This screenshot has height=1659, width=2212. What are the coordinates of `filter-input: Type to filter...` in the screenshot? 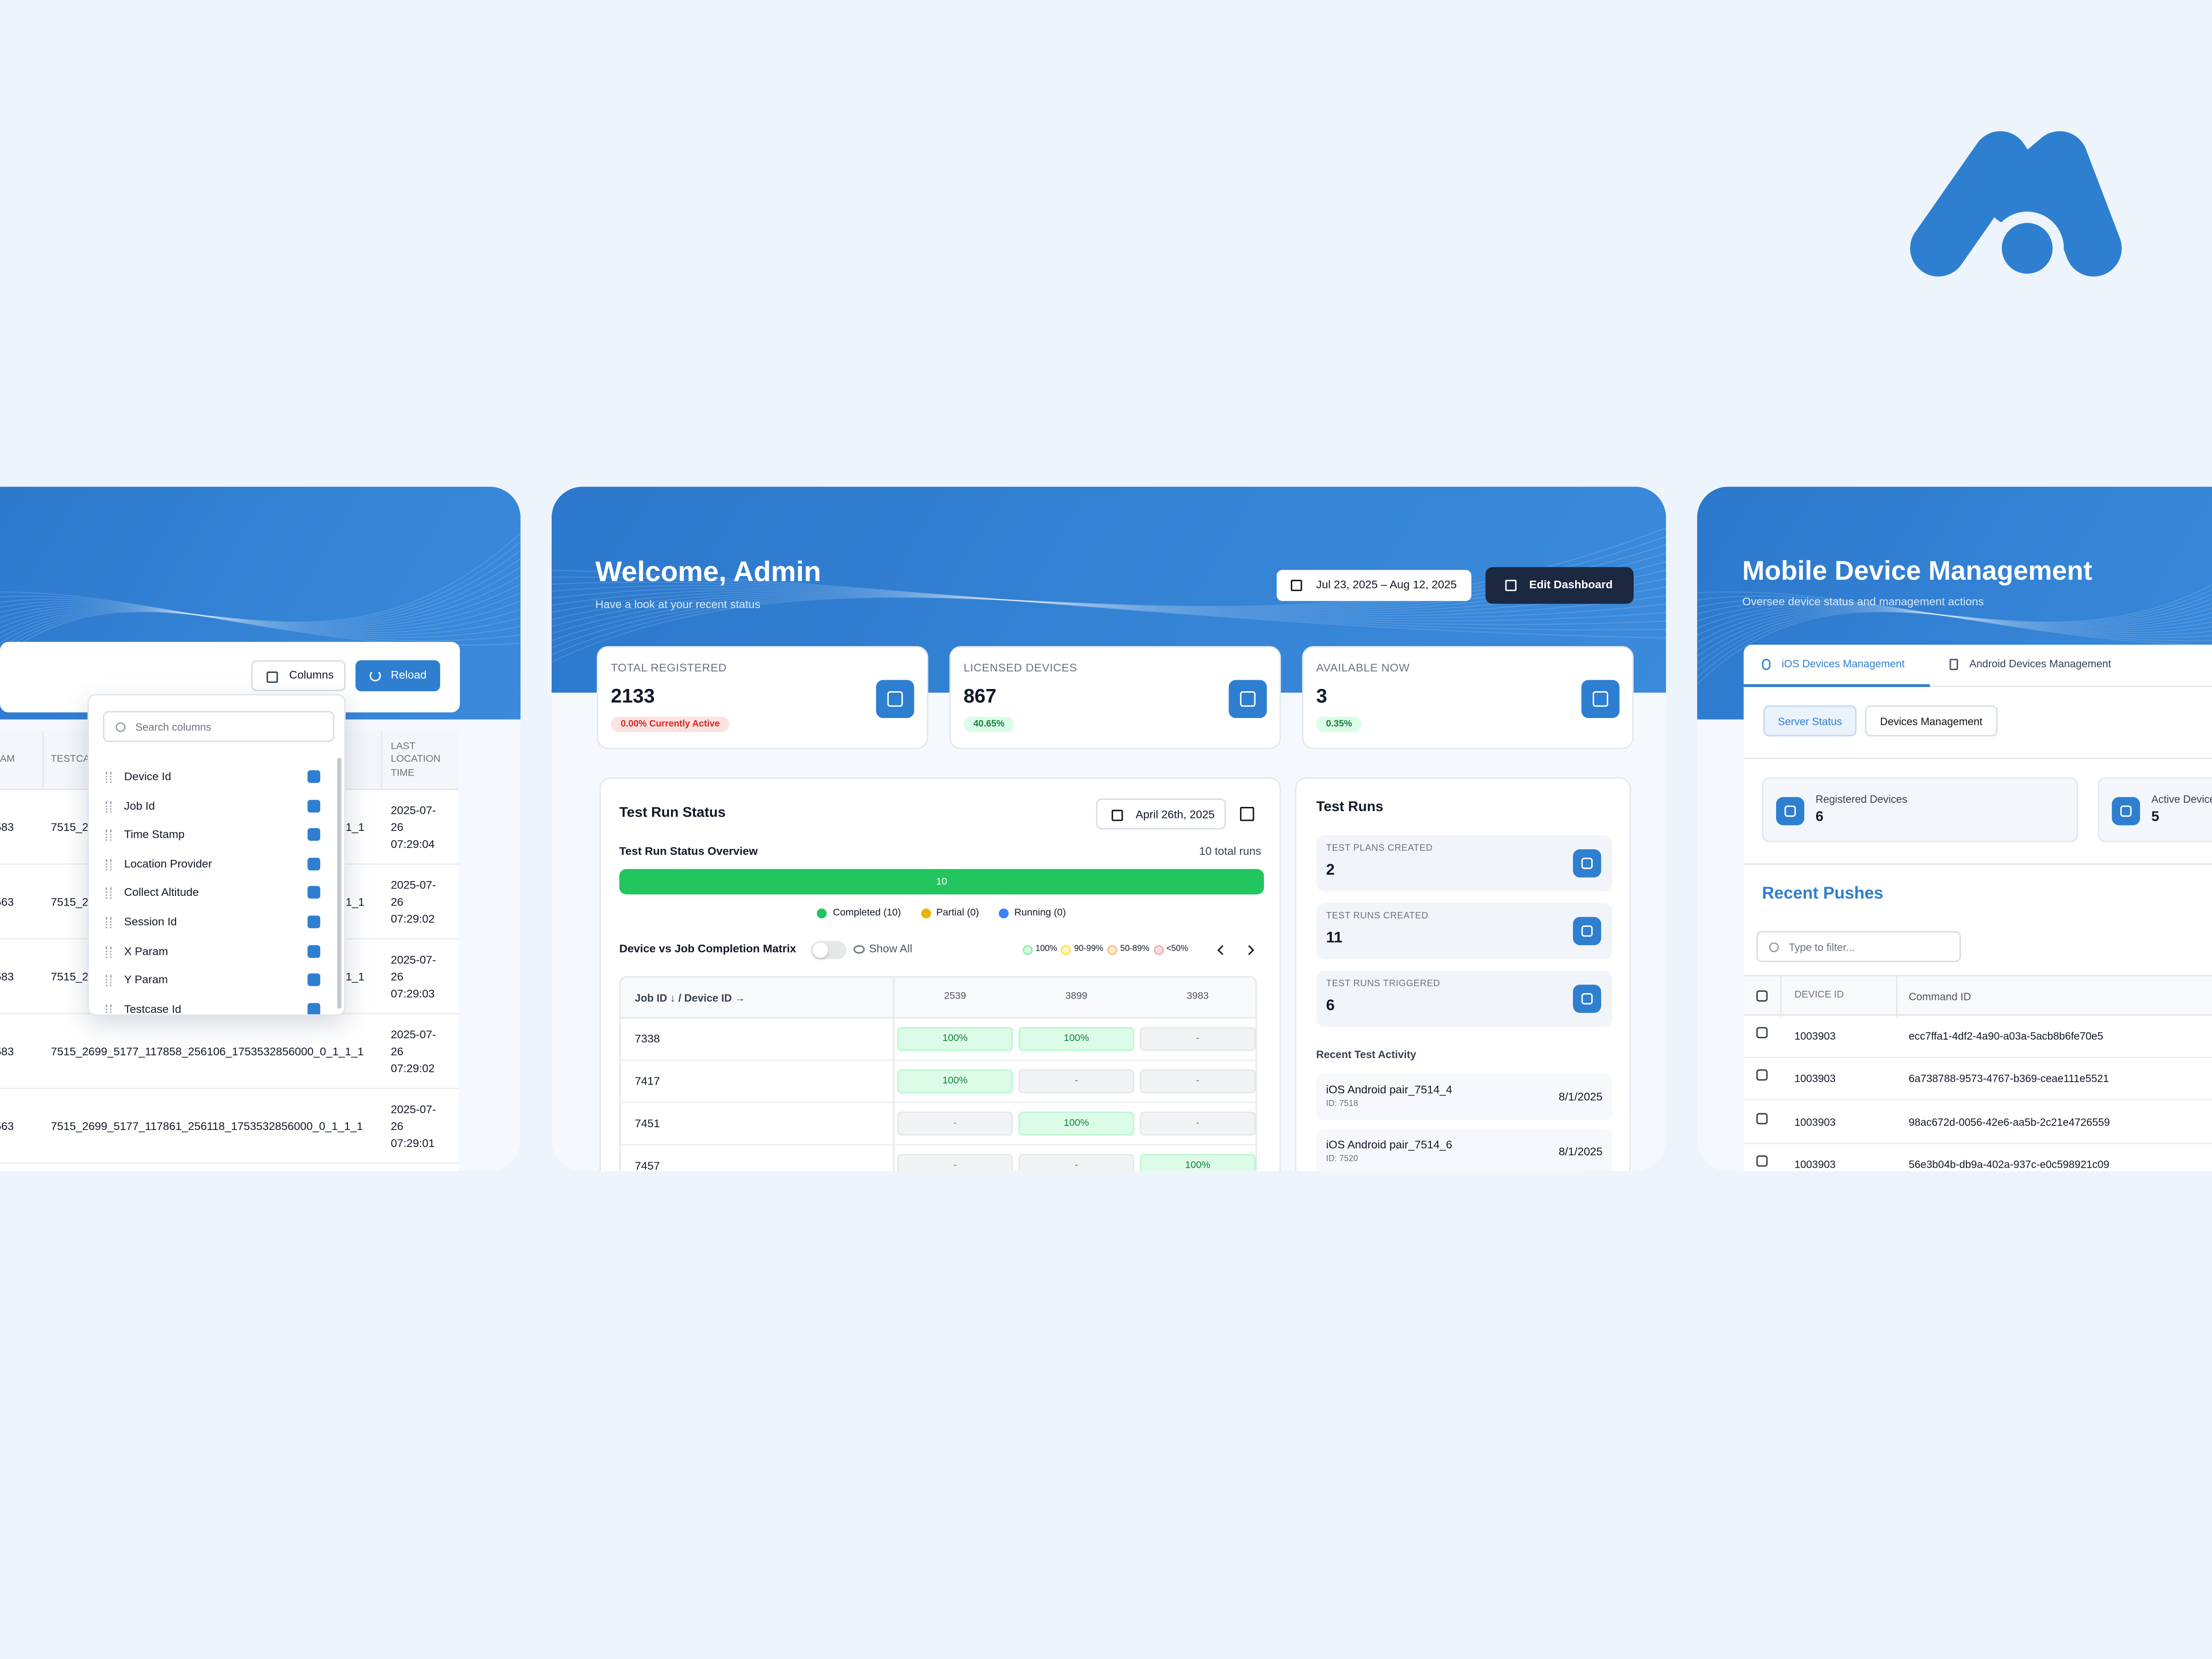 It's located at (1858, 946).